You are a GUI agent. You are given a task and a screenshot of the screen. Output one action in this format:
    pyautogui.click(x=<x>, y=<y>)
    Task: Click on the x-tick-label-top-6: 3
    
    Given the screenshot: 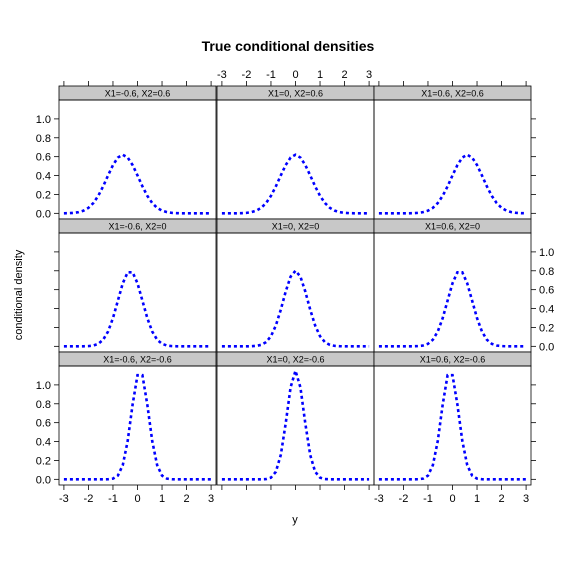 What is the action you would take?
    pyautogui.click(x=369, y=75)
    